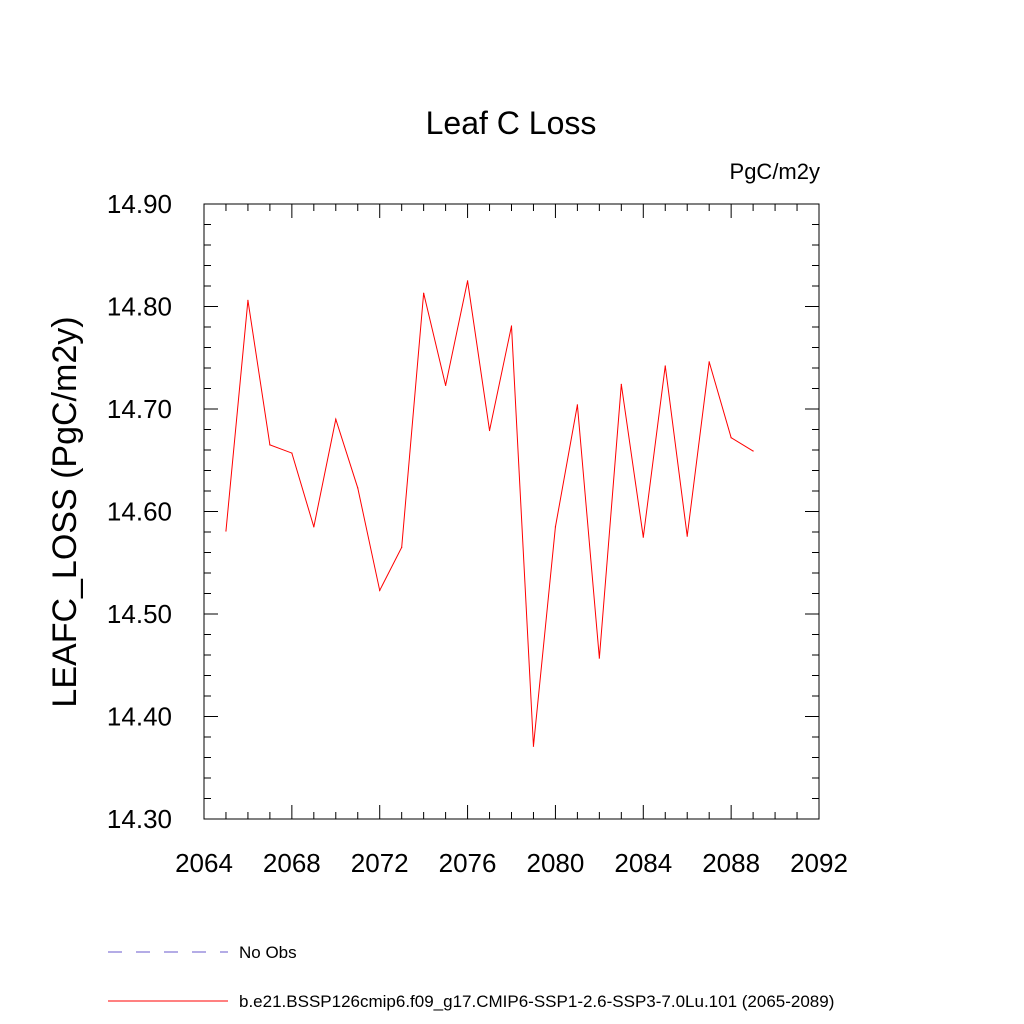 This screenshot has height=1024, width=1024. Describe the element at coordinates (139, 614) in the screenshot. I see `y-tick-label: 14.50` at that location.